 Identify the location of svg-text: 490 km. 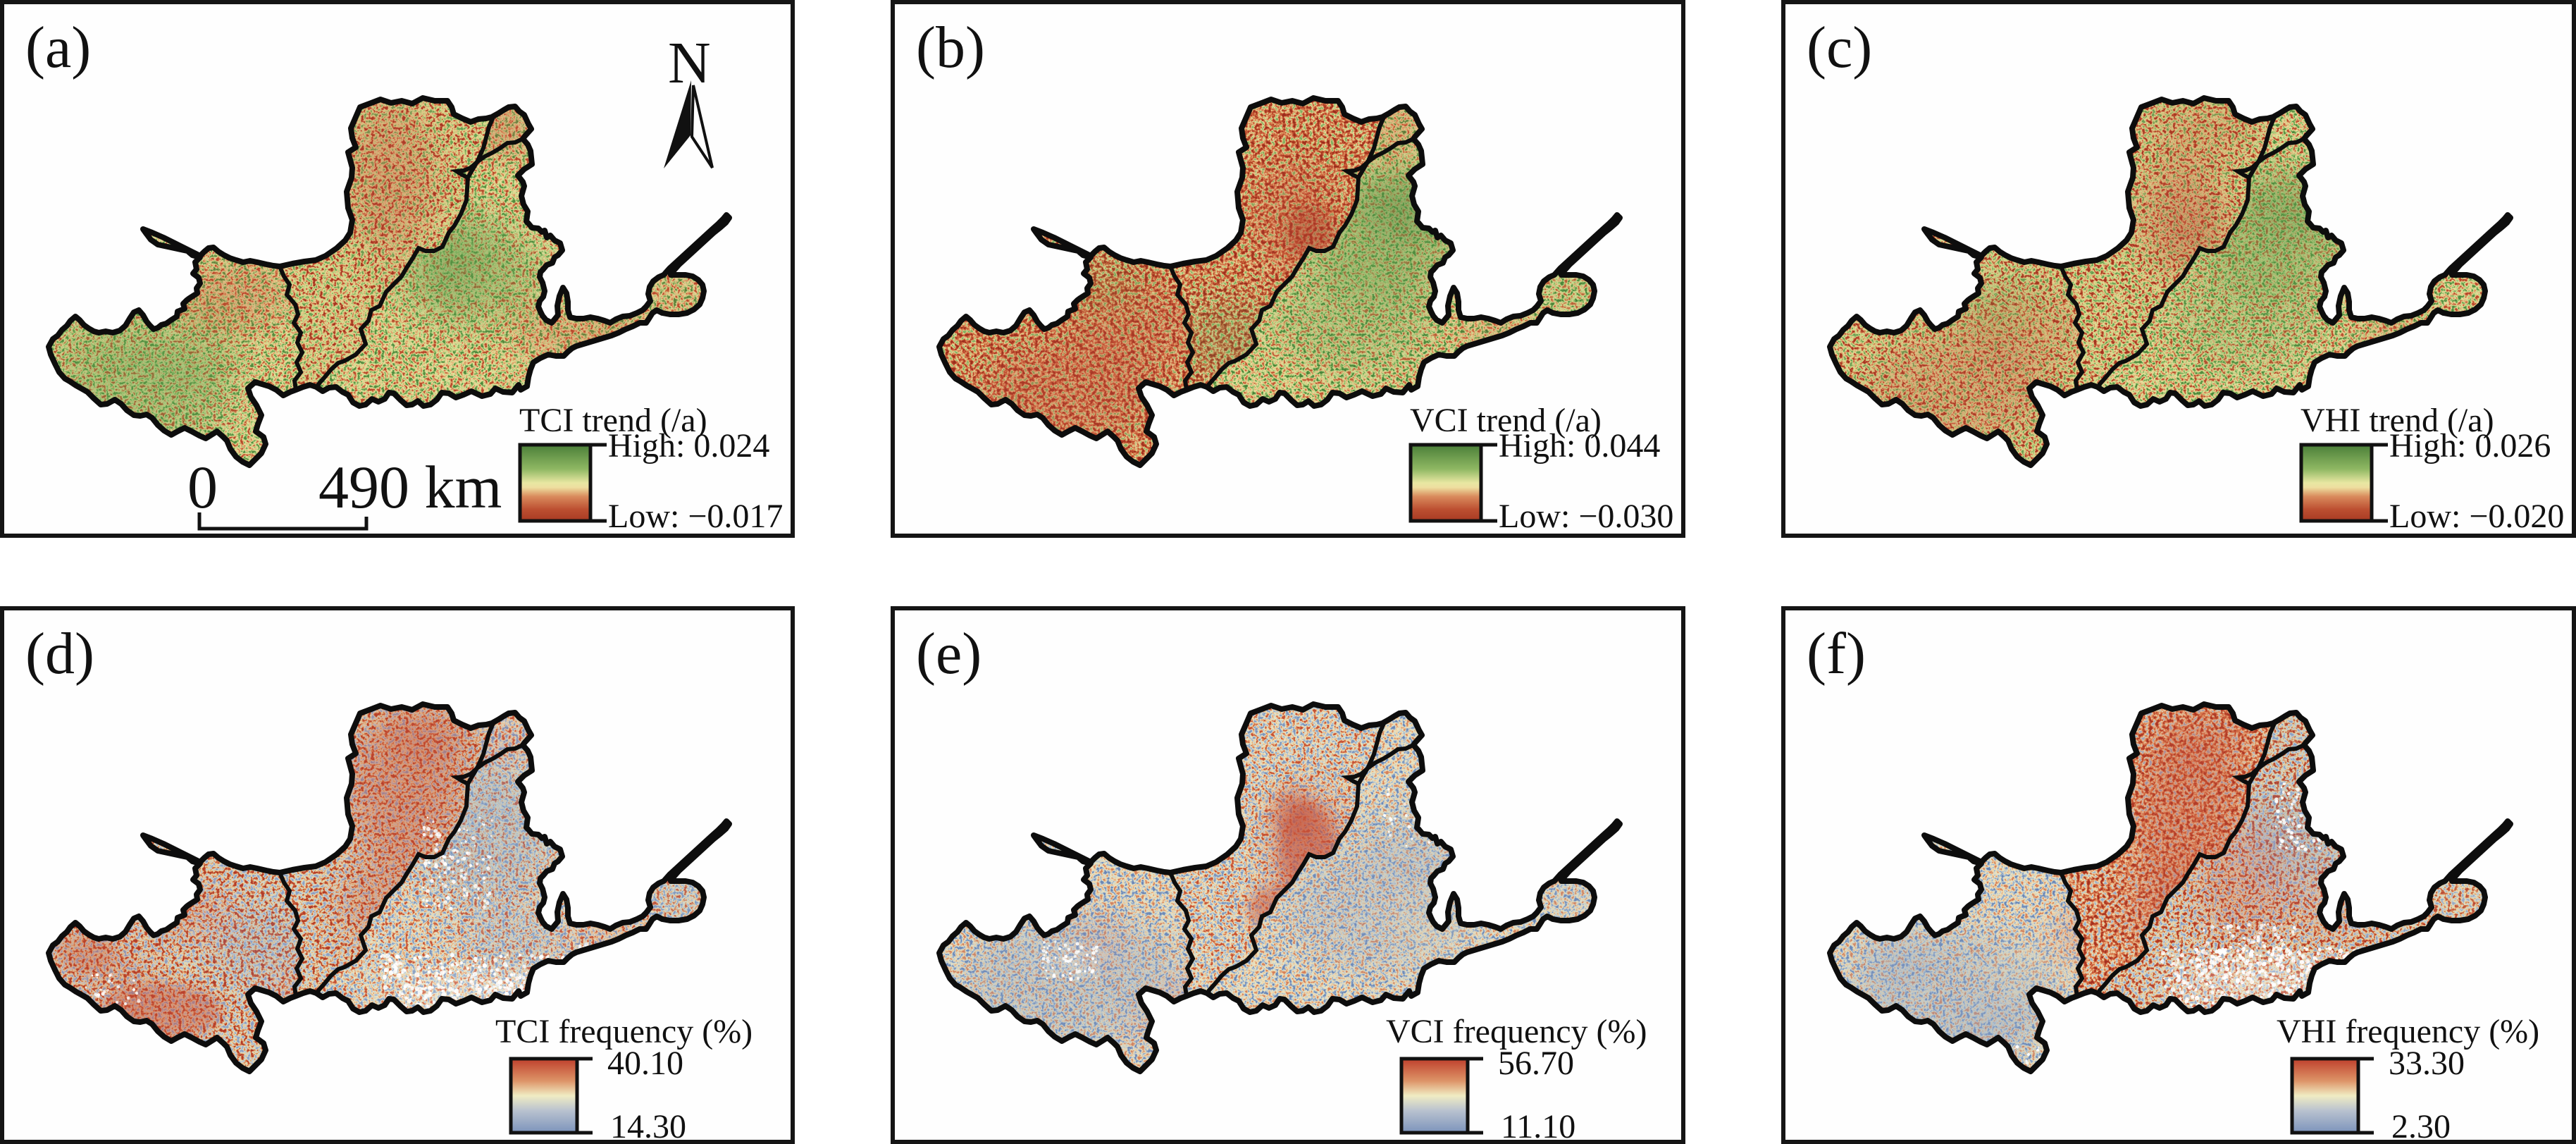
(410, 487).